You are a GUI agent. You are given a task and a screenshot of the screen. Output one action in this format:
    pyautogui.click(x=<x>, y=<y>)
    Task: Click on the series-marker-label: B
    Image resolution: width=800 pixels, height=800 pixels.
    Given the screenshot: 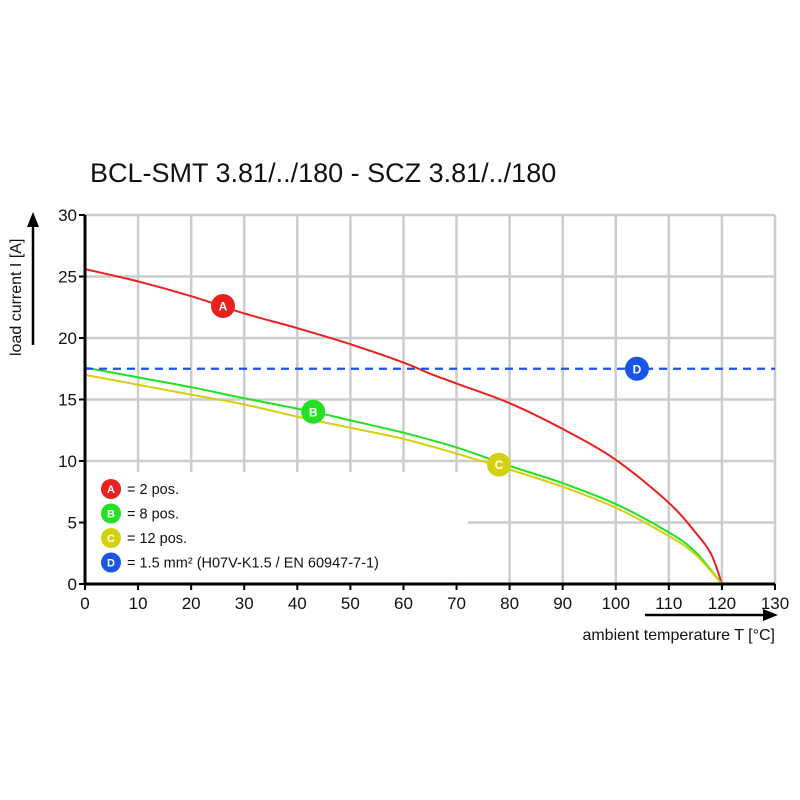 What is the action you would take?
    pyautogui.click(x=313, y=412)
    